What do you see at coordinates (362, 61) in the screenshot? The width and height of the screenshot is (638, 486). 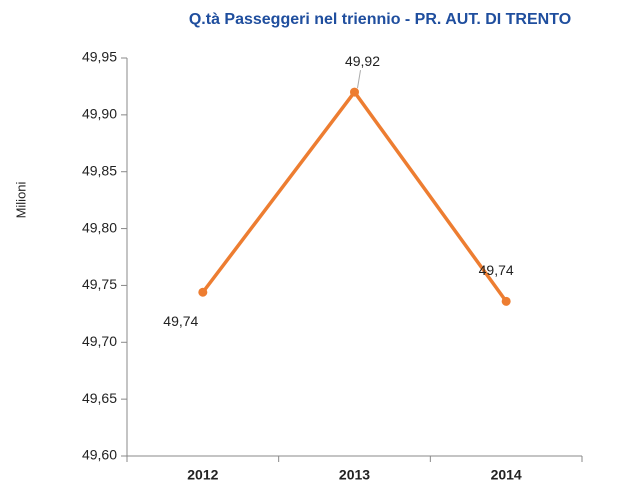 I see `data-label: 49,92` at bounding box center [362, 61].